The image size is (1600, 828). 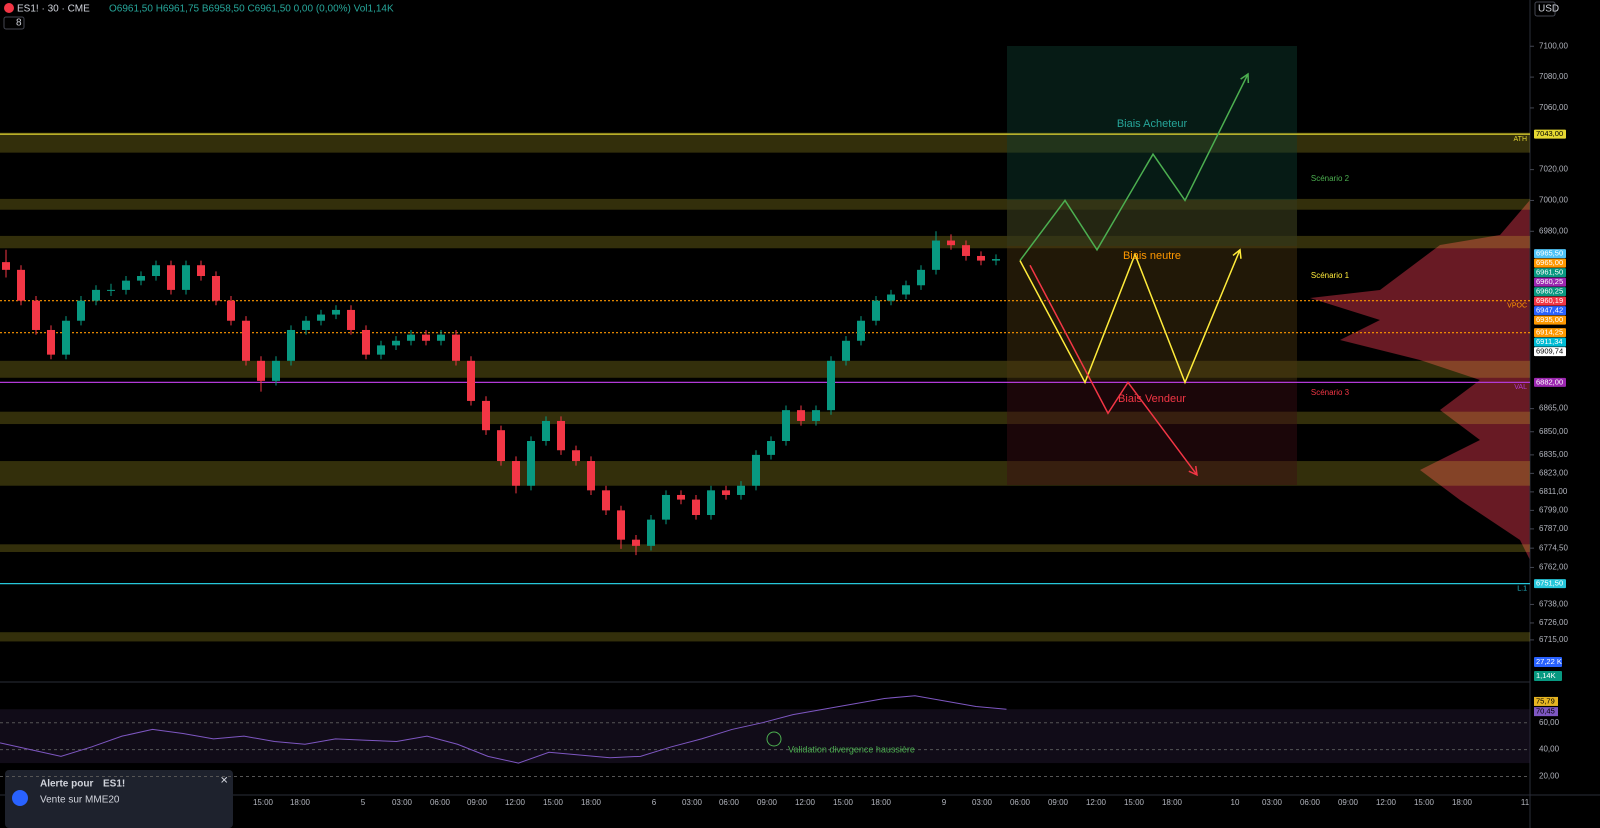 I want to click on rsi-level-box, so click(x=1546, y=701).